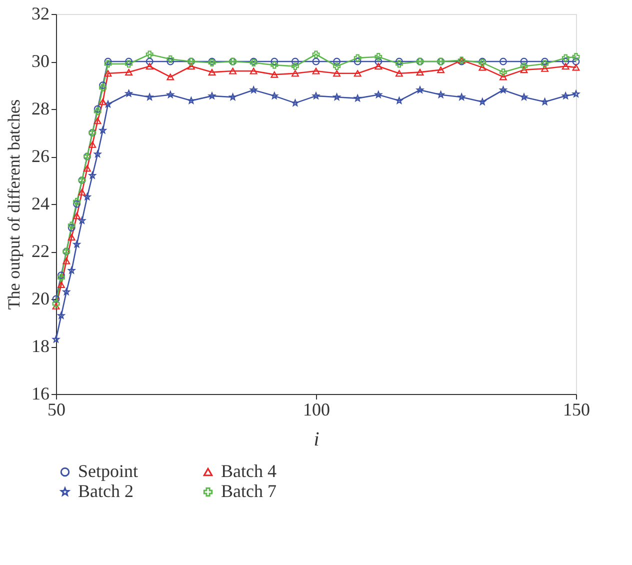 Image resolution: width=632 pixels, height=565 pixels. I want to click on y-tick-label: 26, so click(41, 156).